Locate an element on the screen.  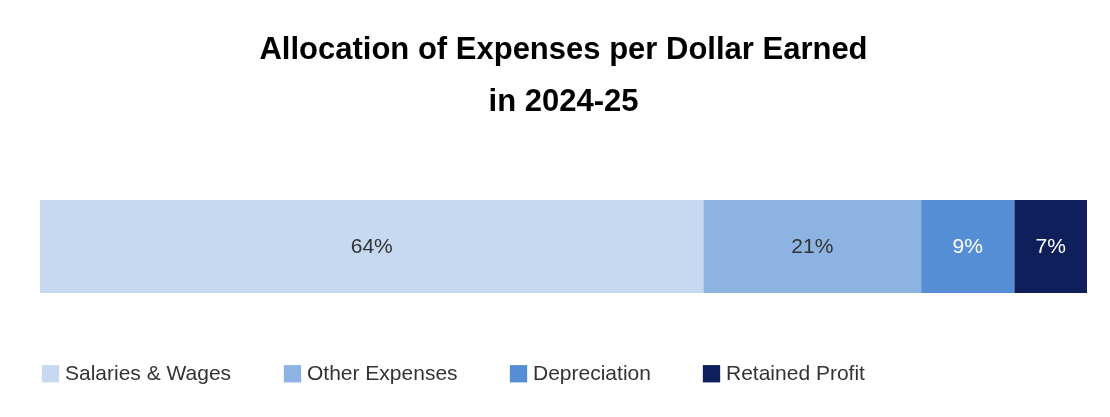
legend-label: Depreciation is located at coordinates (592, 372).